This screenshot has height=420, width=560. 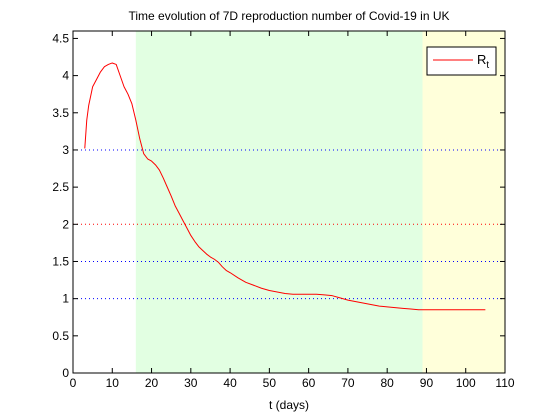 What do you see at coordinates (60, 336) in the screenshot?
I see `y-tick-label: 0.5` at bounding box center [60, 336].